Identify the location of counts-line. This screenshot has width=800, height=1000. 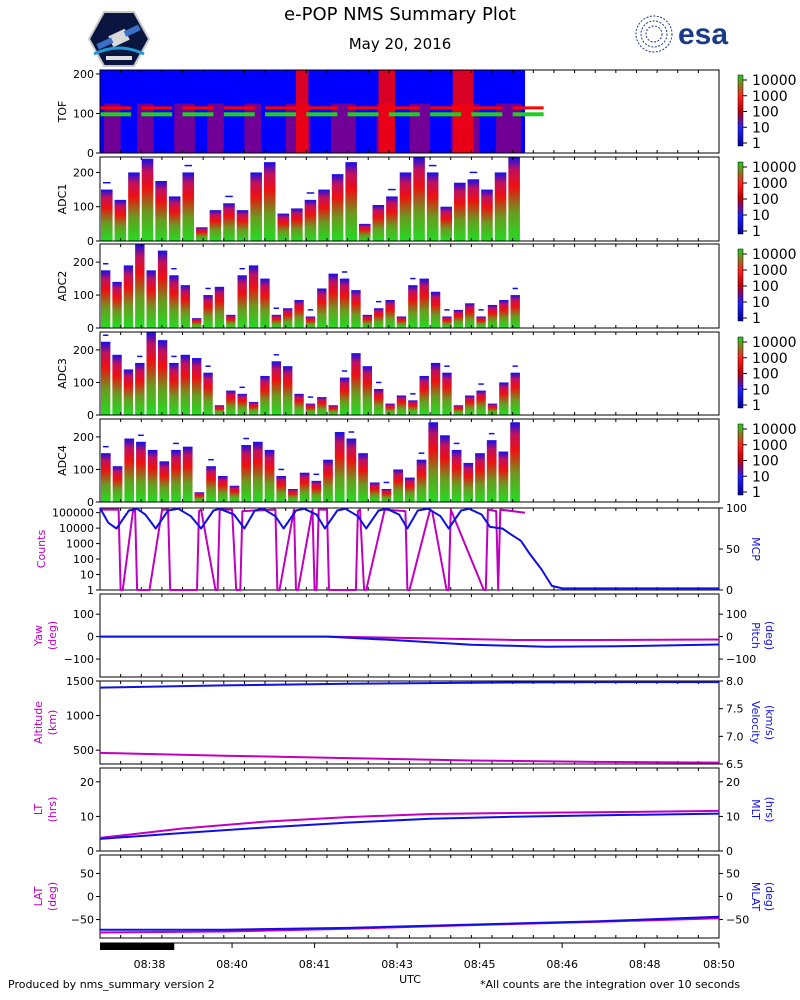
(313, 549).